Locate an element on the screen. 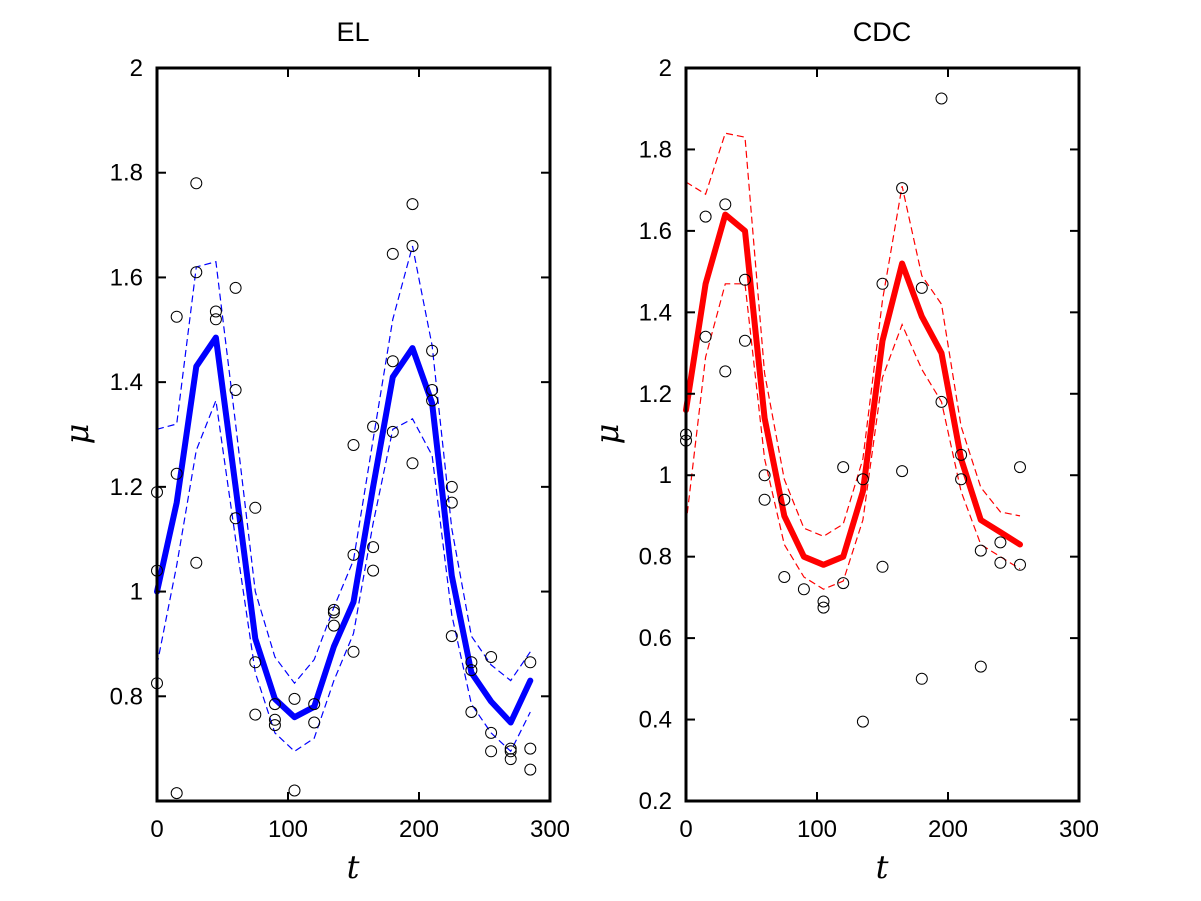  y-tick-label: 0.8 is located at coordinates (655, 557).